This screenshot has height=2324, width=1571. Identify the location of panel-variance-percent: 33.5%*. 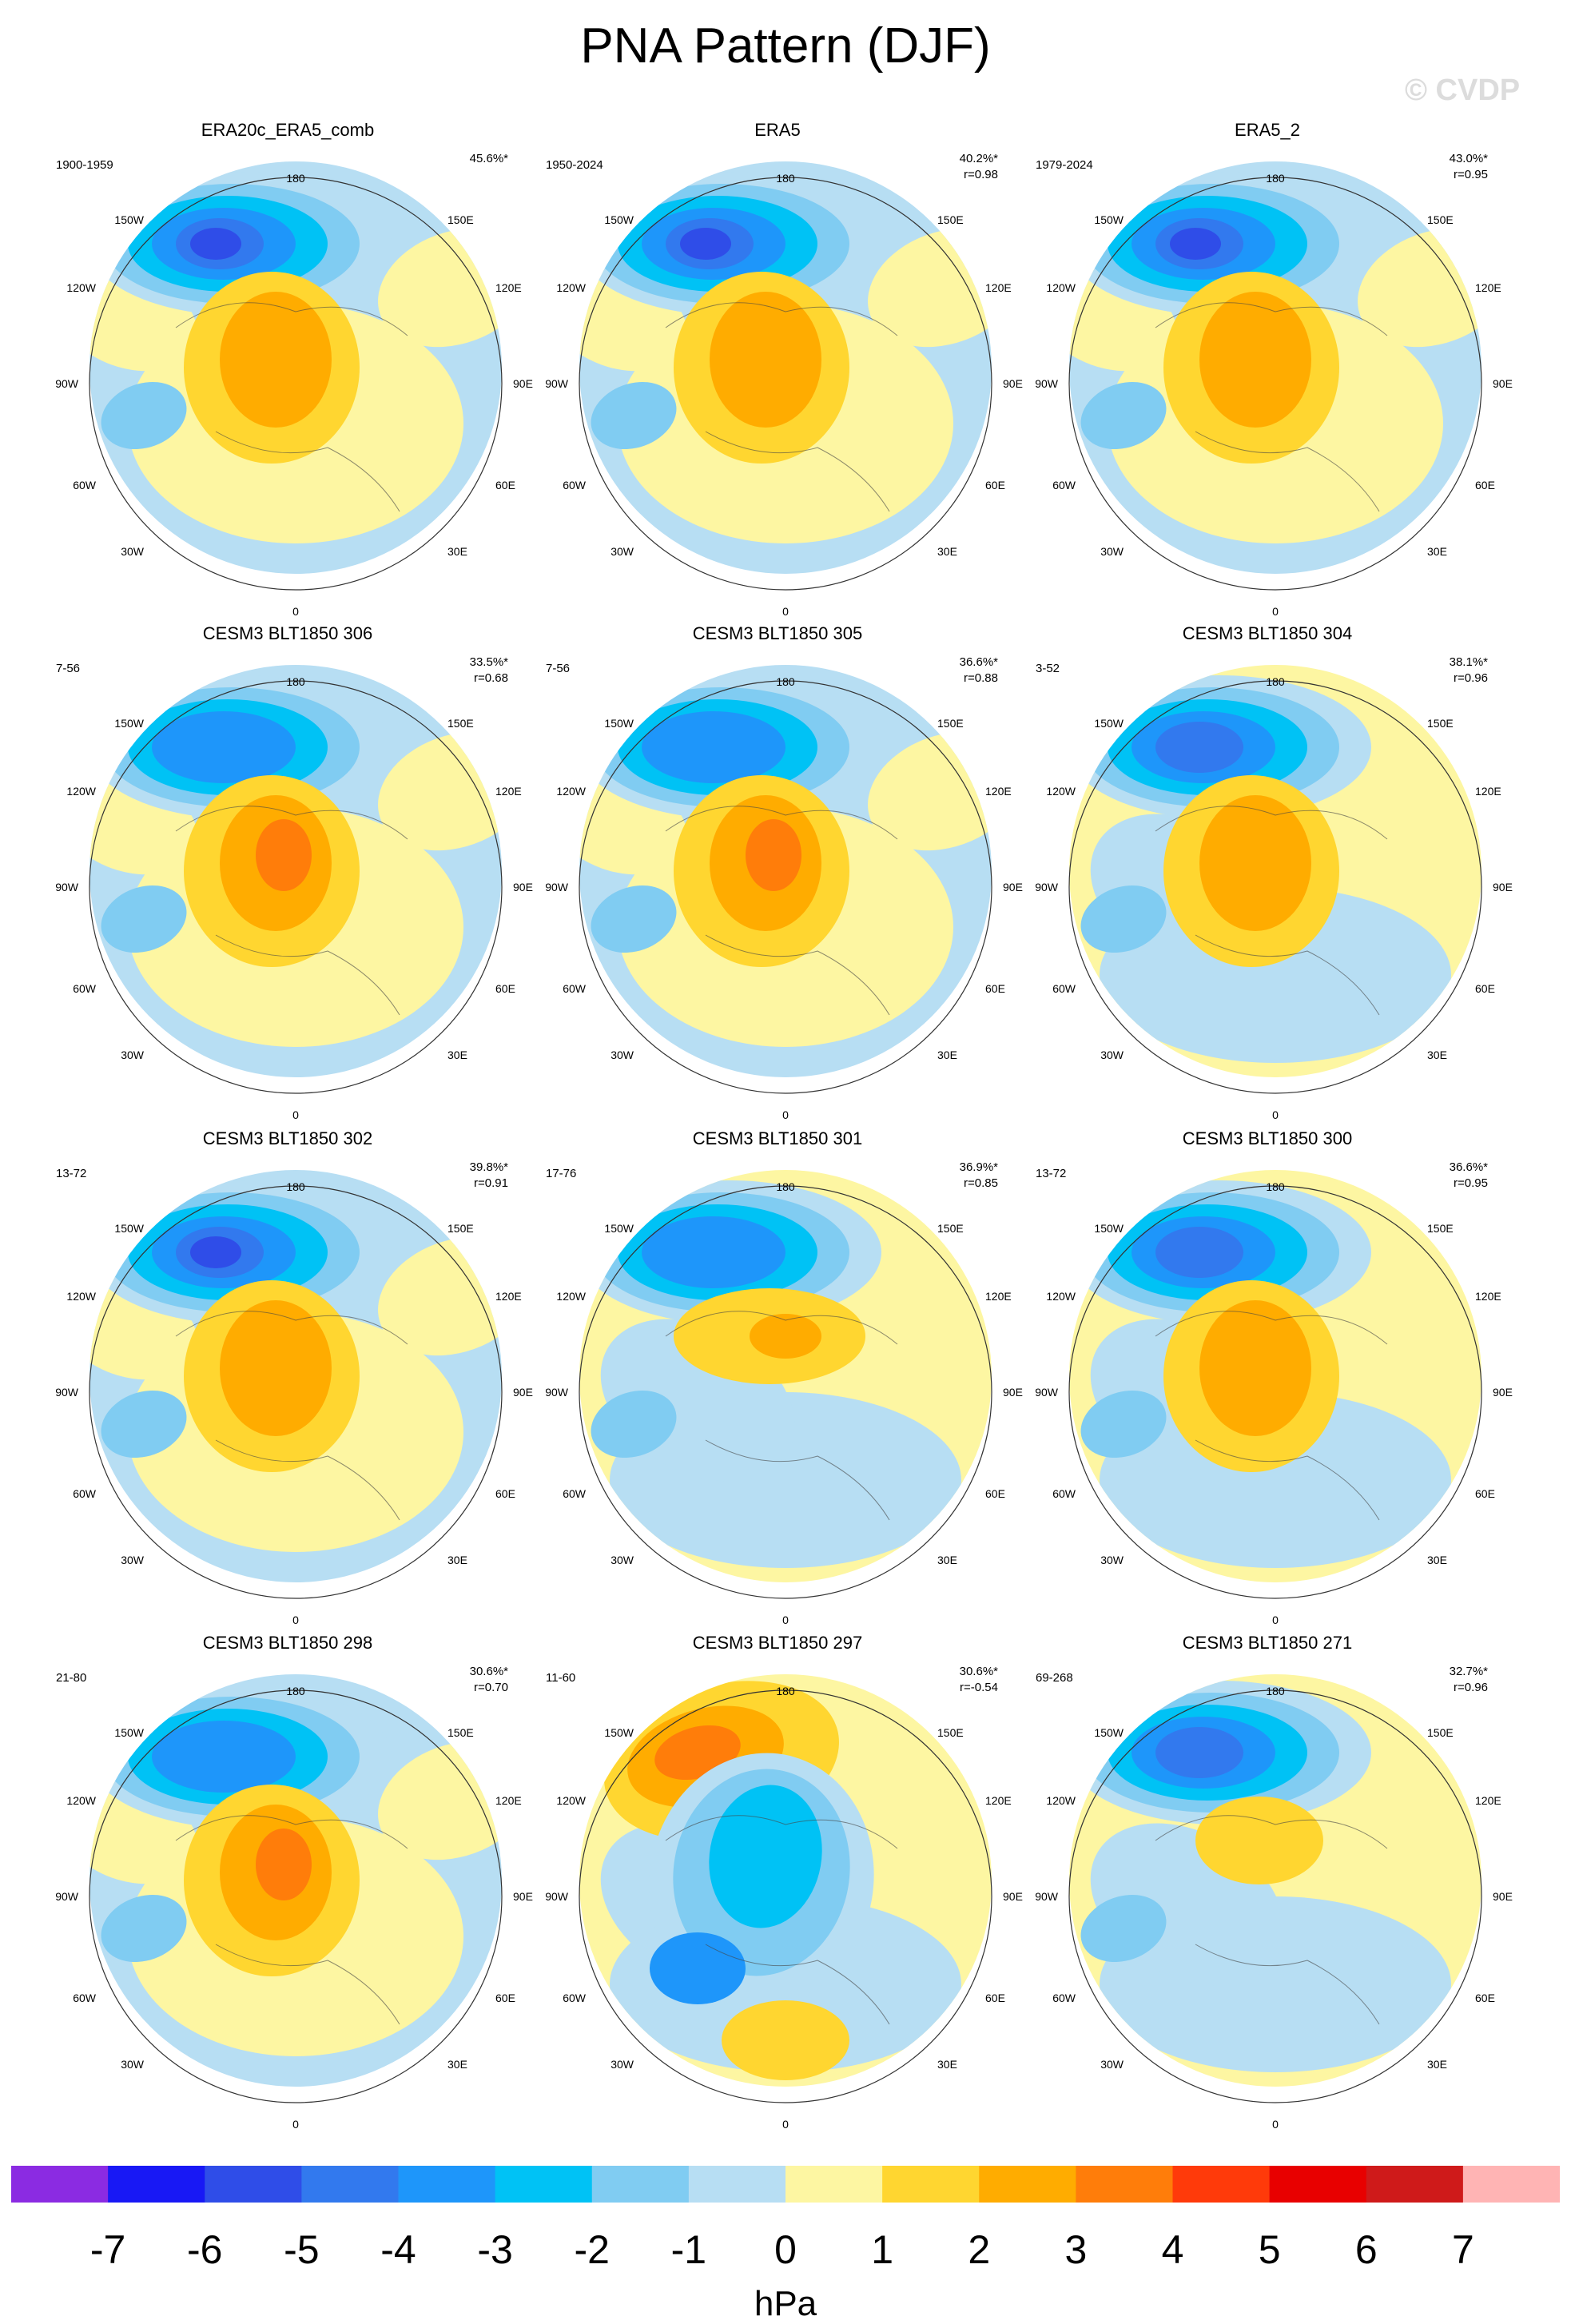
(489, 662).